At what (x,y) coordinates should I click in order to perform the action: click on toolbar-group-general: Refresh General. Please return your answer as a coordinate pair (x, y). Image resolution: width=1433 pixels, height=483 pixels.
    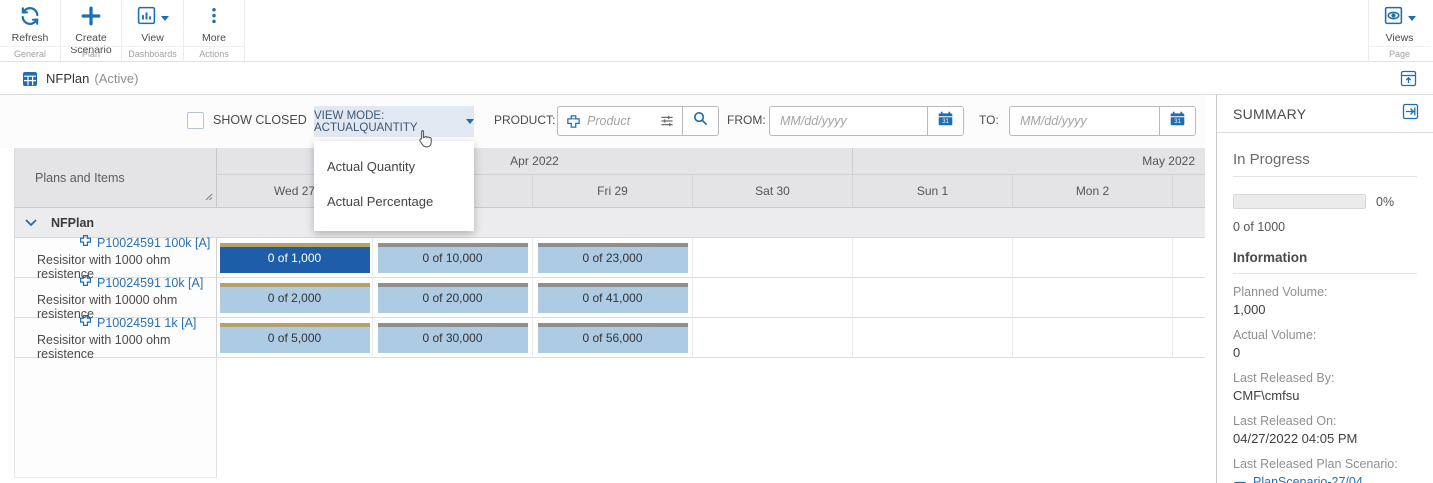
    Looking at the image, I should click on (30, 31).